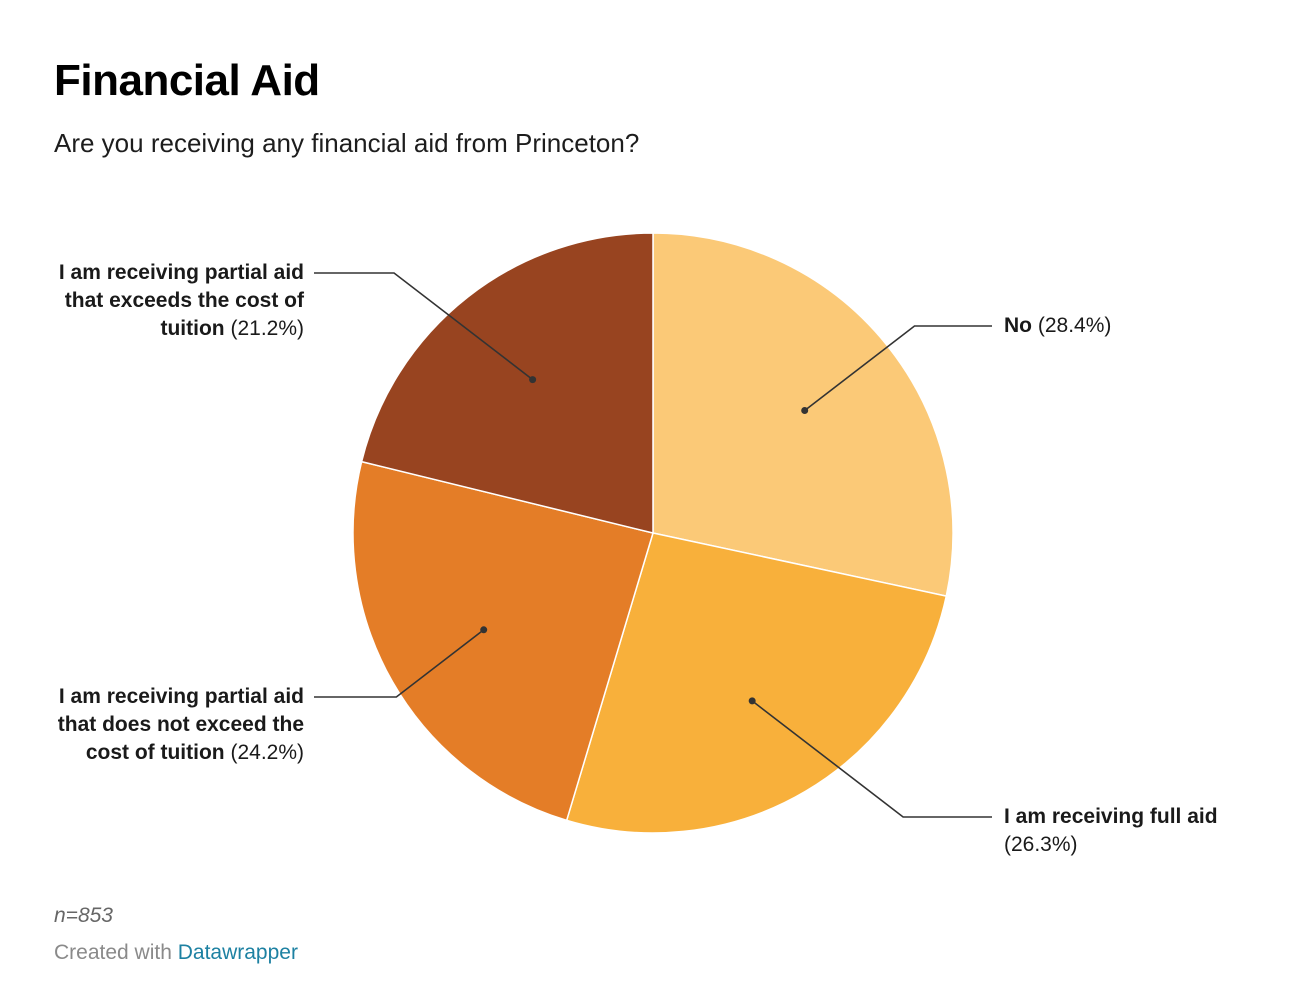  I want to click on slice-label-partial-exceeds-value: (21.2%), so click(267, 328).